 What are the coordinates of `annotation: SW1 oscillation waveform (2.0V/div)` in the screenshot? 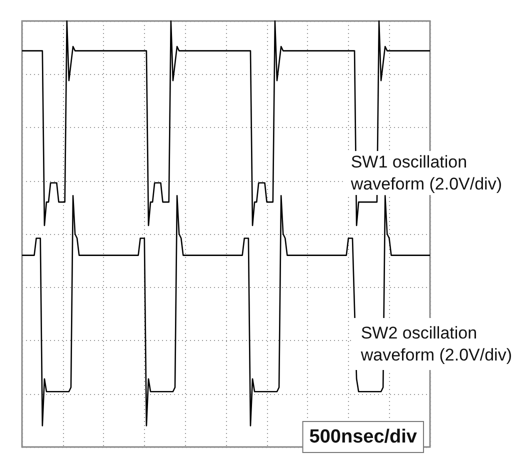 It's located at (426, 173).